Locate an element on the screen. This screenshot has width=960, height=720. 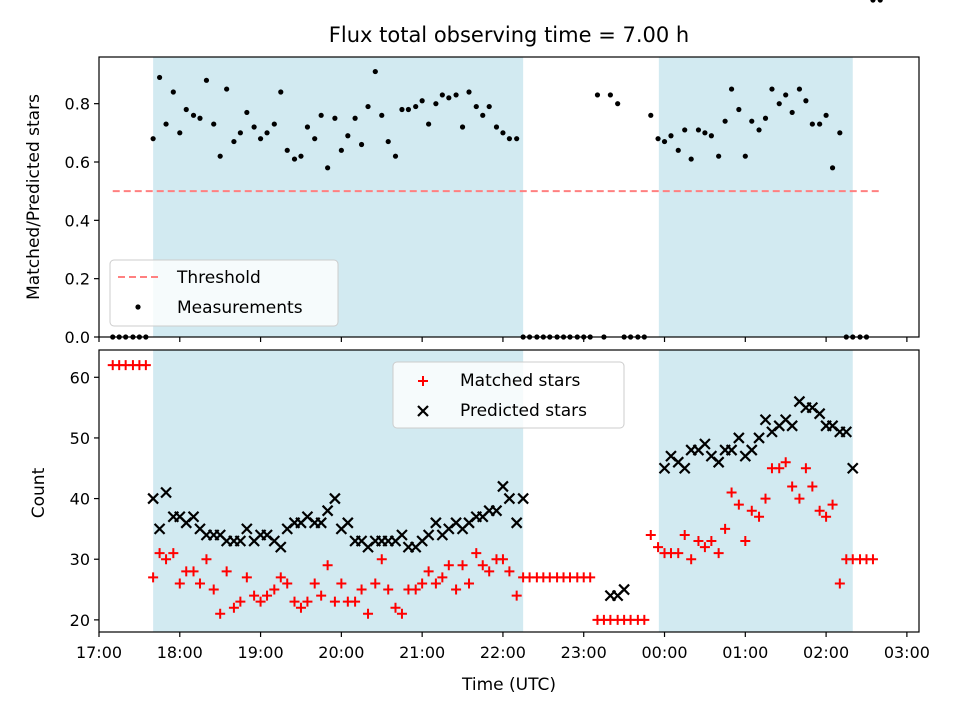
x-tick-label: 19:00 is located at coordinates (261, 652).